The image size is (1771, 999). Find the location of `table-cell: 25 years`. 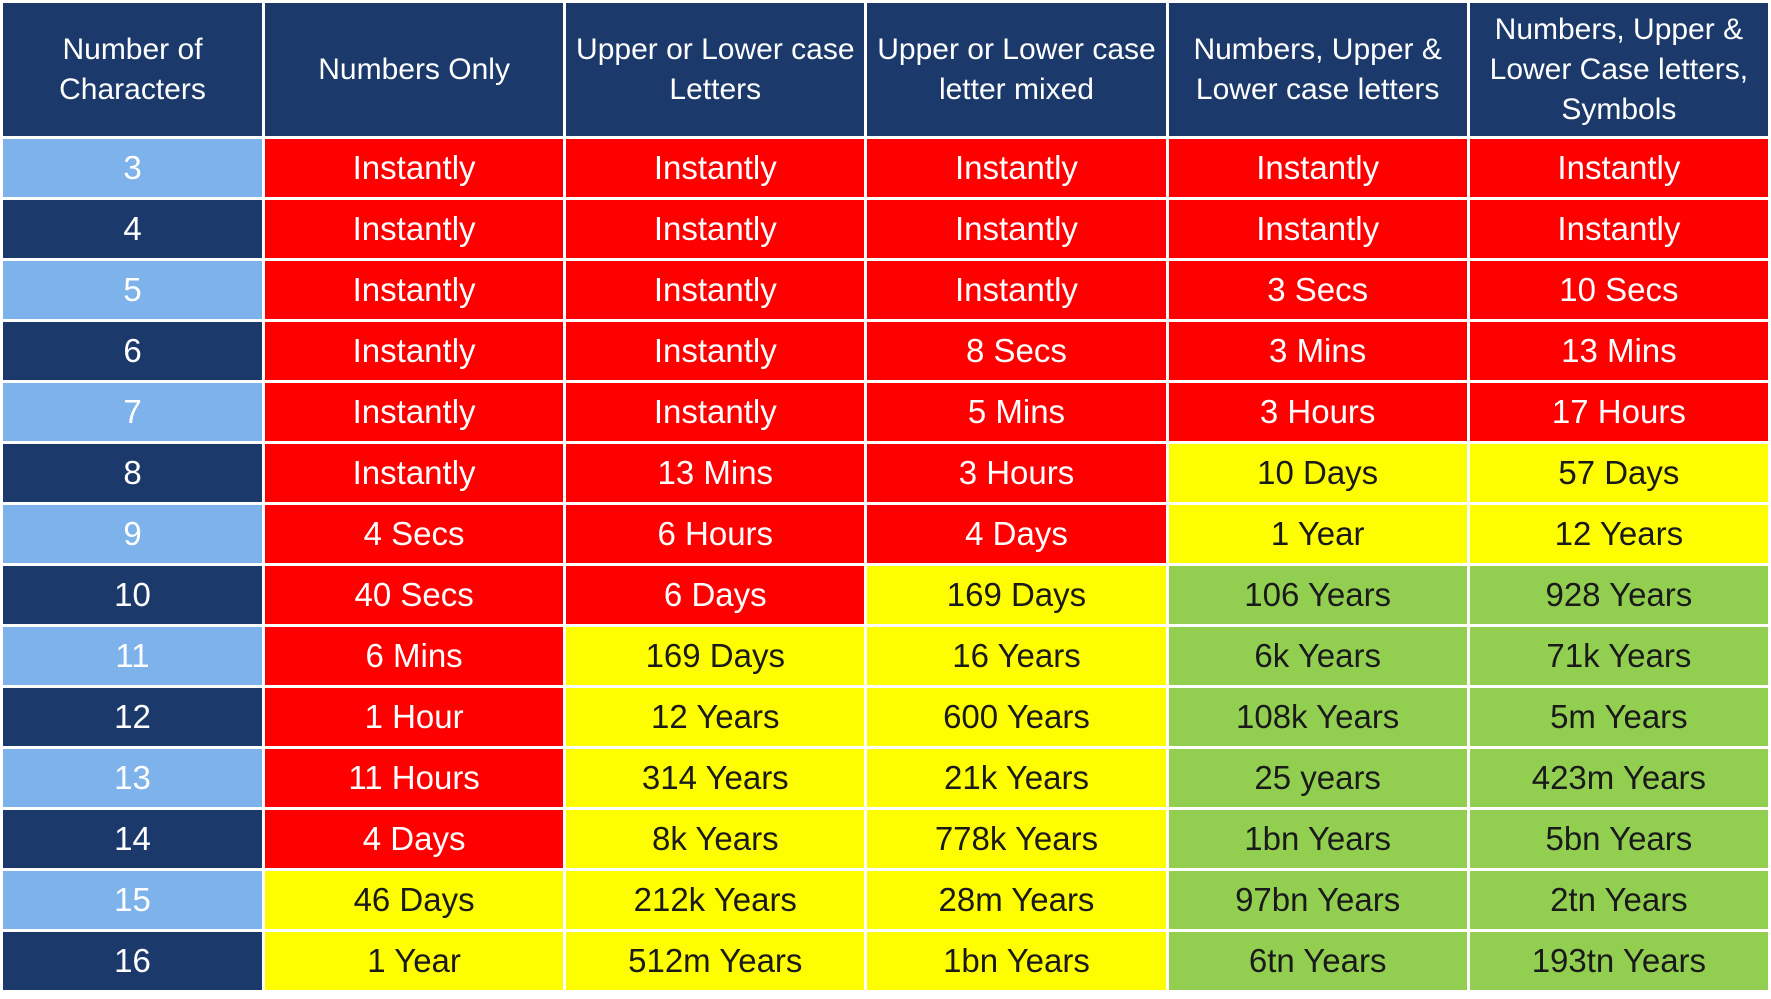

table-cell: 25 years is located at coordinates (1317, 778).